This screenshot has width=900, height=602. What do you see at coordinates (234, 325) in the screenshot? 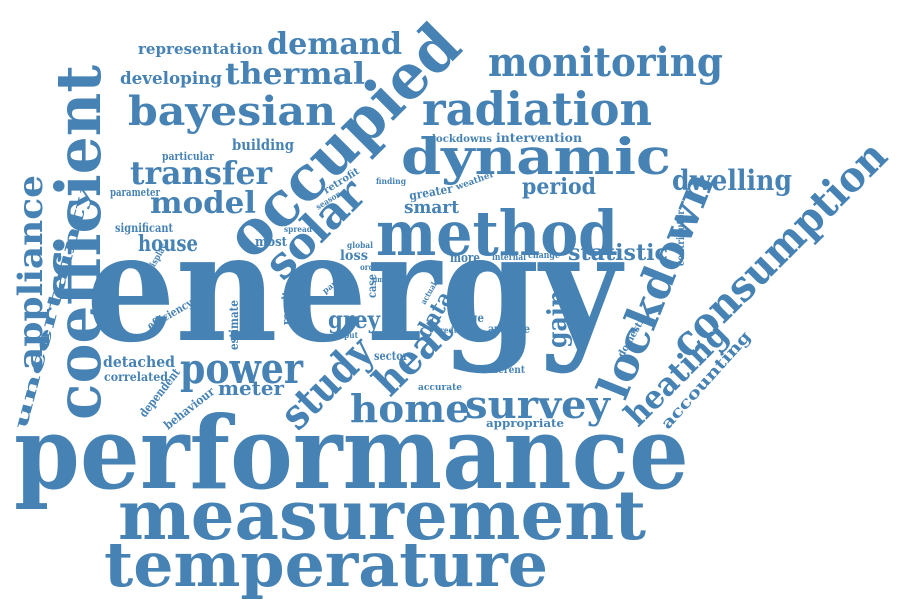
I see `word-estimate: estimate` at bounding box center [234, 325].